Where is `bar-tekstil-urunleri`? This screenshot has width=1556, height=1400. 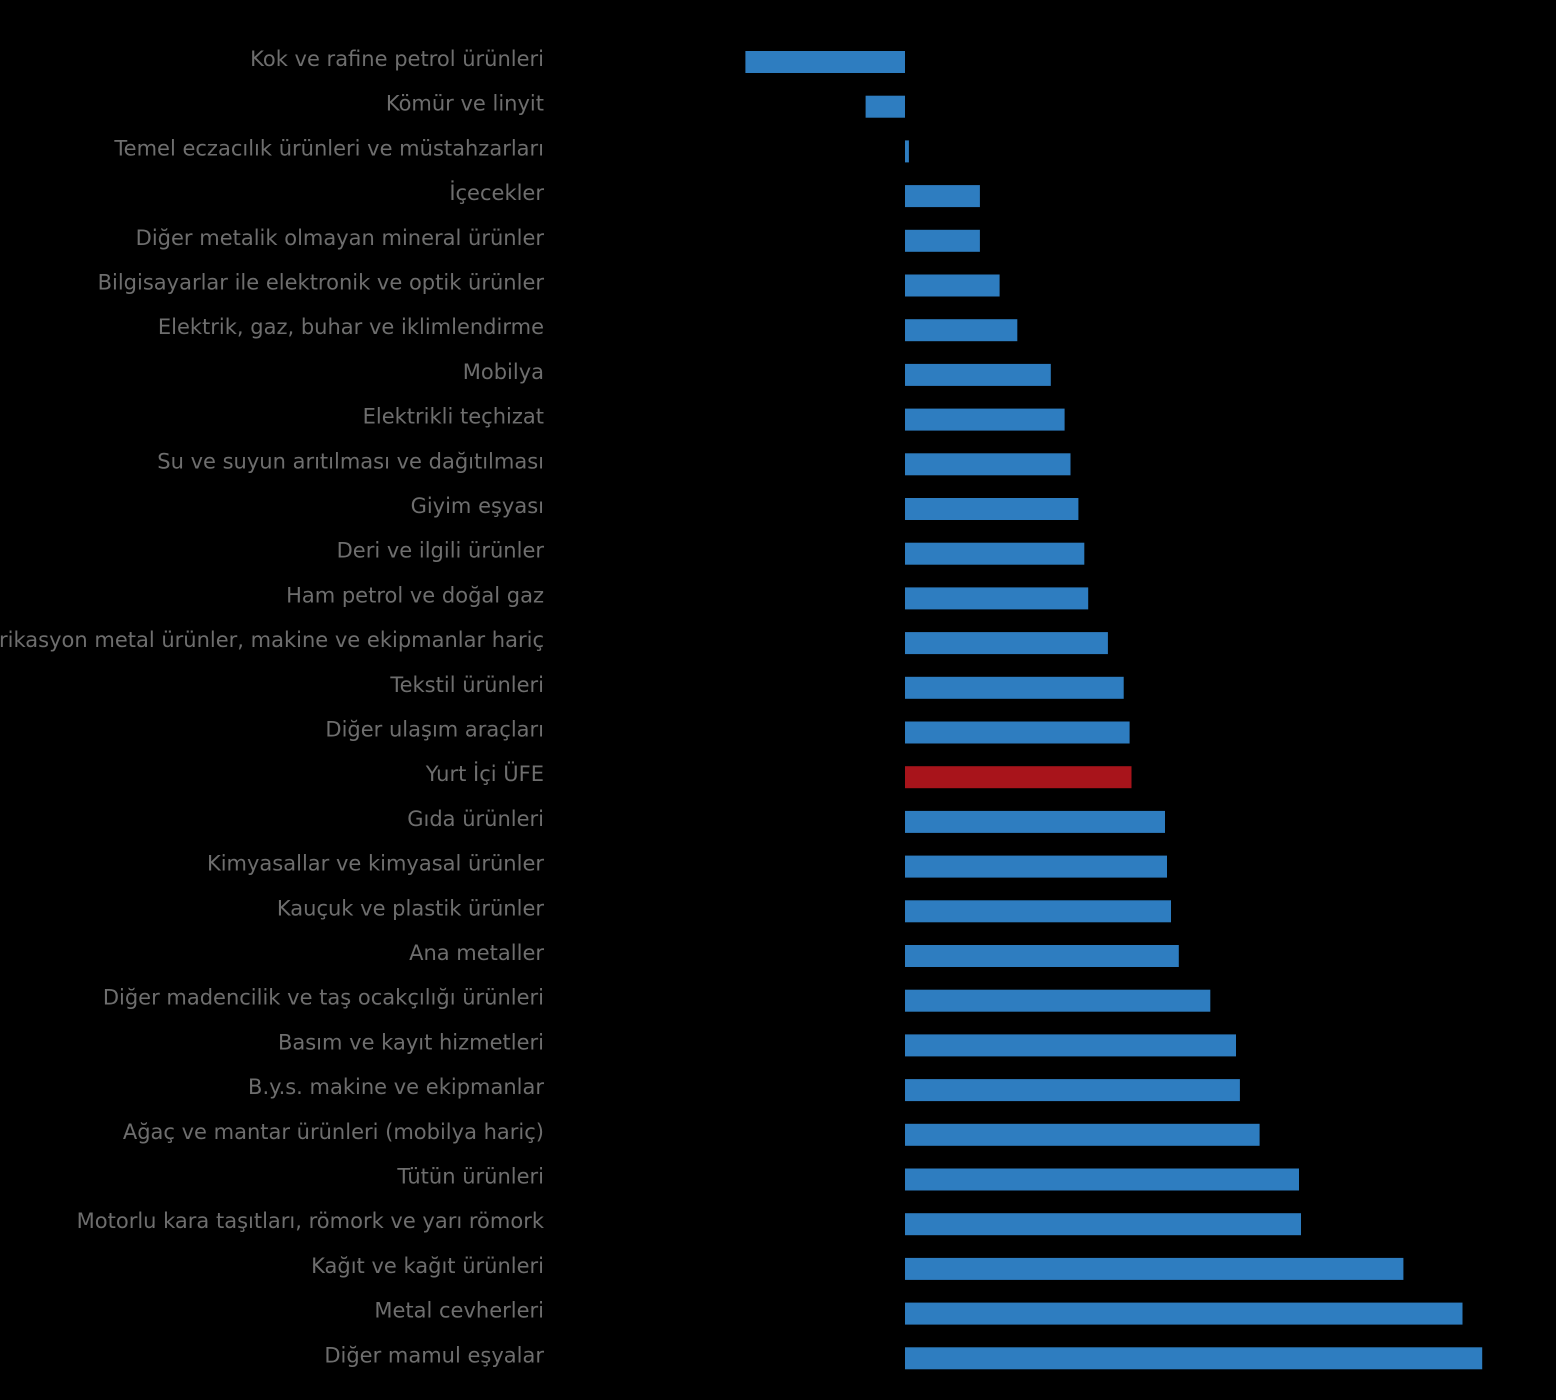 bar-tekstil-urunleri is located at coordinates (1014, 687).